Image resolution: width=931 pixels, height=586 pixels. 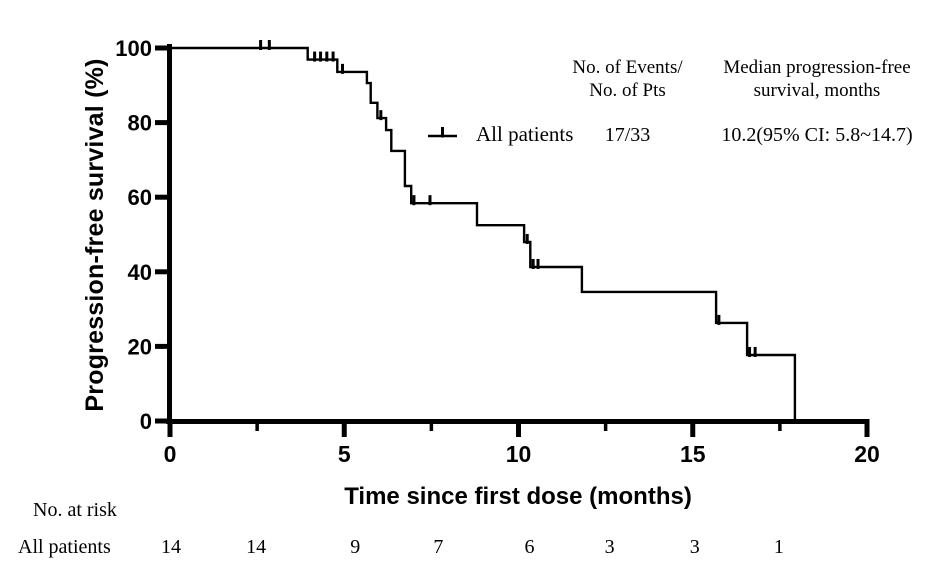 I want to click on y-tick-label: 100, so click(x=133, y=48).